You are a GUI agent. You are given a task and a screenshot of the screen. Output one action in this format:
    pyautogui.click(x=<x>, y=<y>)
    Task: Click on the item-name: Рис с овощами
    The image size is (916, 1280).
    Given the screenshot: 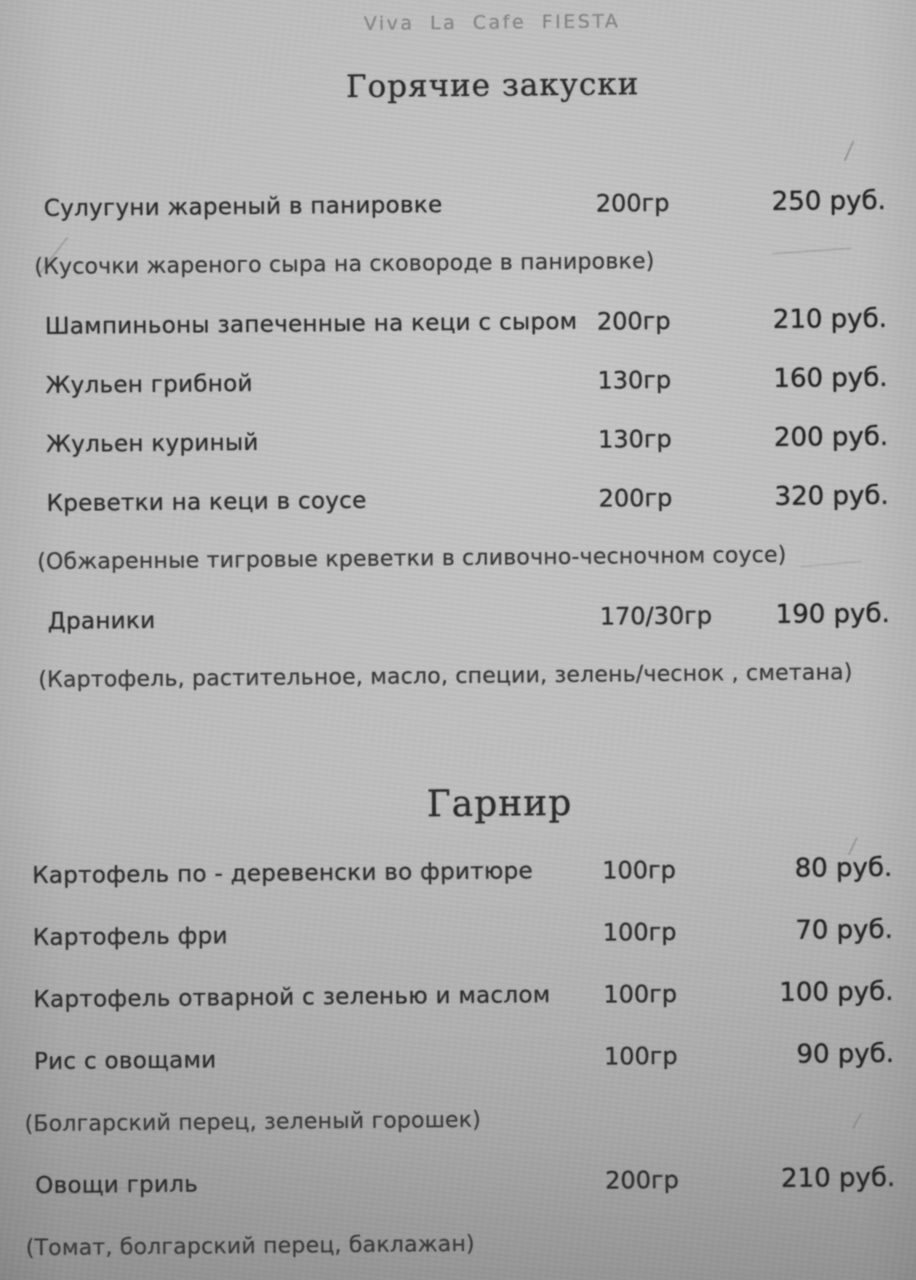 What is the action you would take?
    pyautogui.click(x=125, y=1061)
    